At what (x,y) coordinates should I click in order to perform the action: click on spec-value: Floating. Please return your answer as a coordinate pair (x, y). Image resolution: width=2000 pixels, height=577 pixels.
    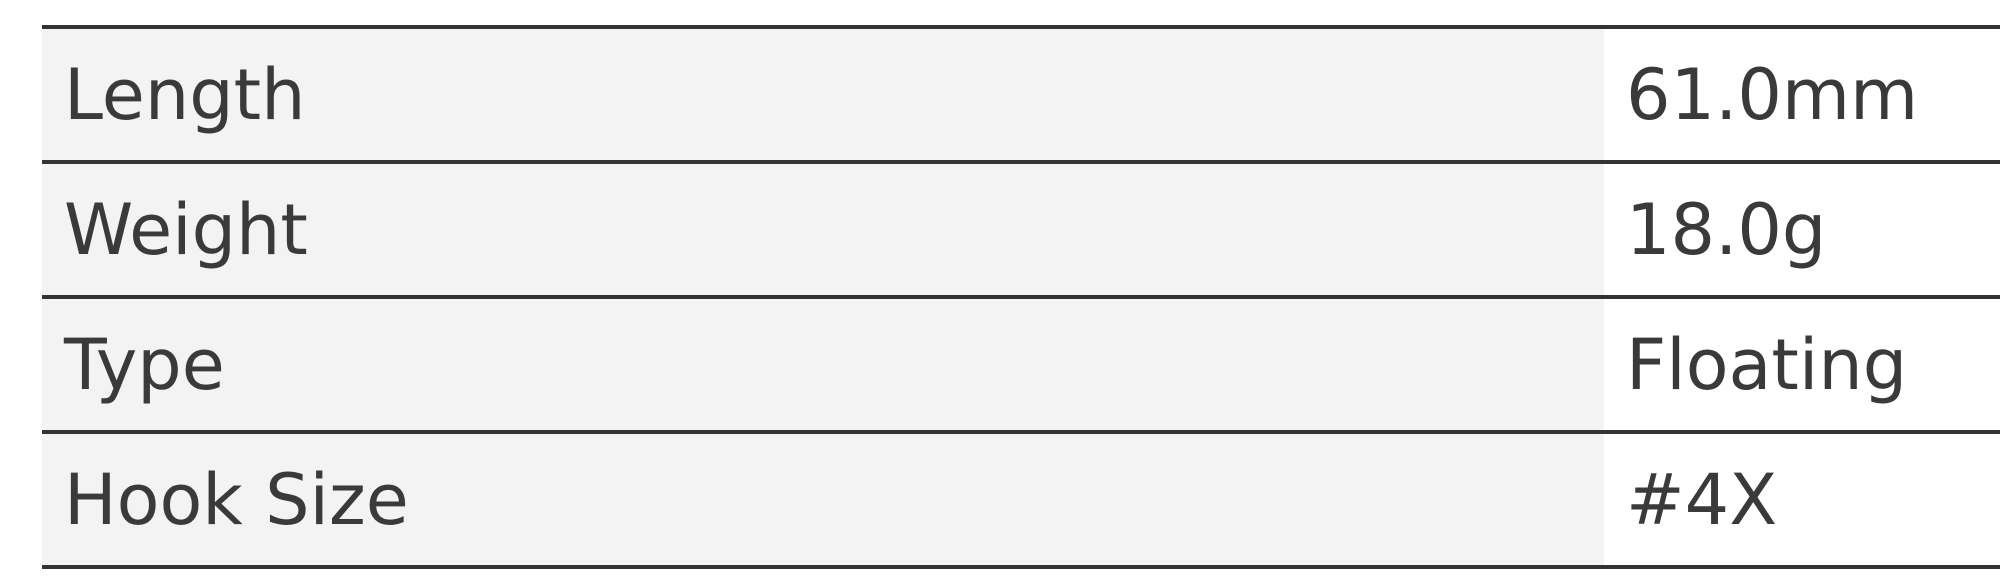
    Looking at the image, I should click on (1802, 364).